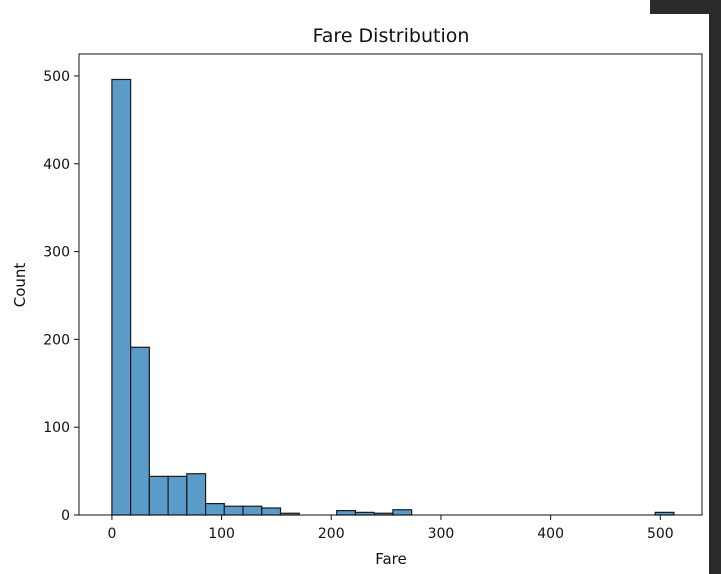  I want to click on x-axis-ticks: 0 100 200 300 400 500, so click(390, 528).